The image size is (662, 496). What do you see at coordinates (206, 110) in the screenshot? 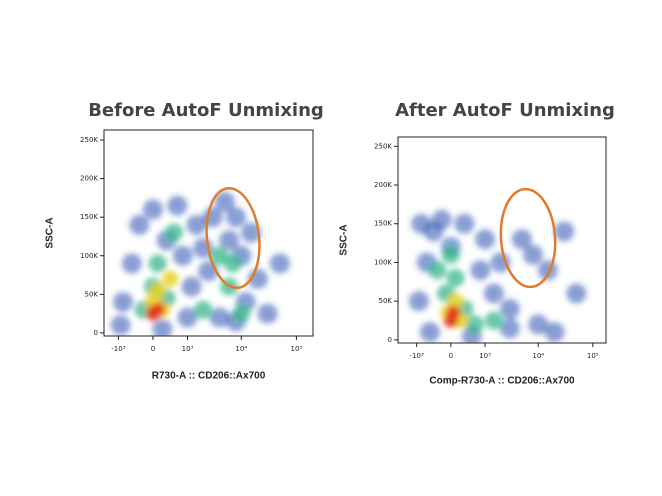
I see `chart-title: Before AutoF Unmixing` at bounding box center [206, 110].